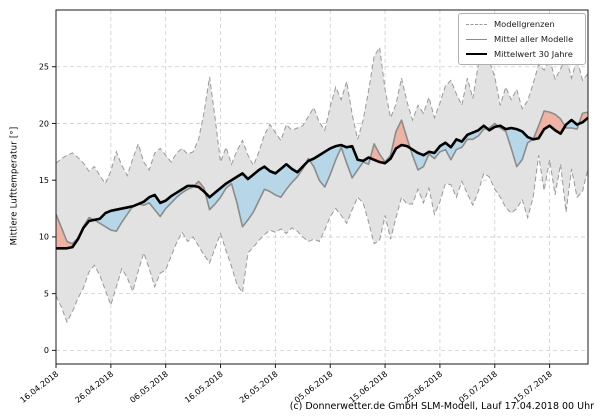 The image size is (600, 420). What do you see at coordinates (476, 39) in the screenshot?
I see `gray-line-swatch` at bounding box center [476, 39].